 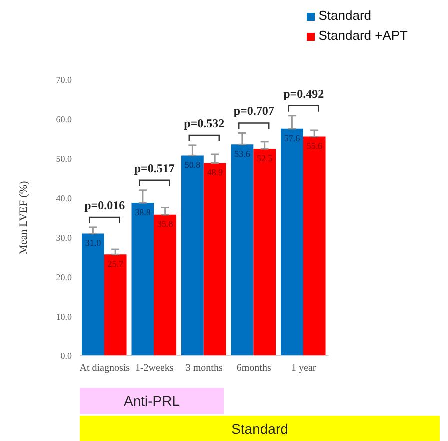 What do you see at coordinates (64, 317) in the screenshot?
I see `y-tick-label: 10.0` at bounding box center [64, 317].